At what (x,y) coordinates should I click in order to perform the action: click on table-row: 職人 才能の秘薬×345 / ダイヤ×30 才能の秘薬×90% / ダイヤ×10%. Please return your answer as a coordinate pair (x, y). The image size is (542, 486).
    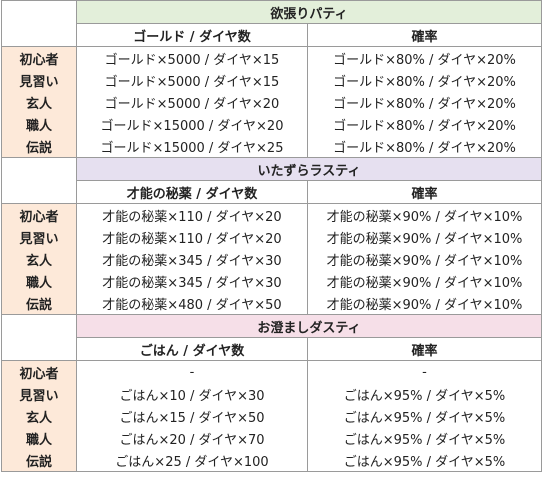
    Looking at the image, I should click on (271, 281).